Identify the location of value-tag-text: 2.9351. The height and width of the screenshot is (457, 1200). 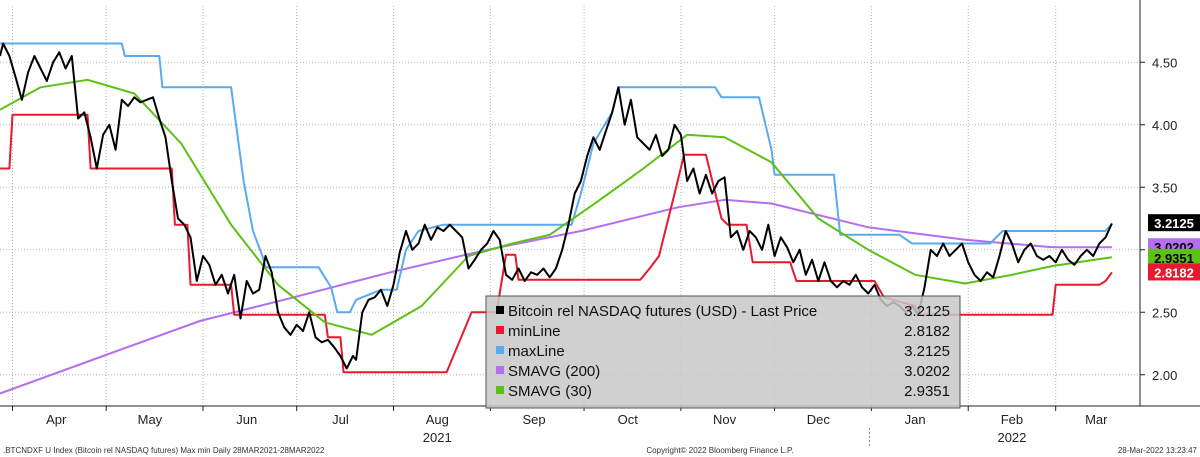
(1174, 258).